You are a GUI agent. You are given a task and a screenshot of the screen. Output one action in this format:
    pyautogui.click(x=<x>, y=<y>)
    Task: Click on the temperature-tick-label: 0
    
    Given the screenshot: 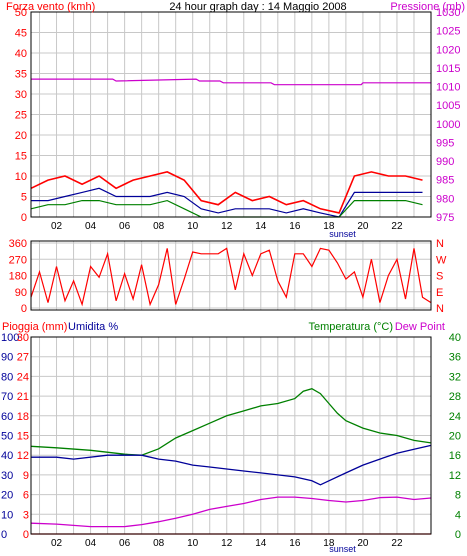 What is the action you would take?
    pyautogui.click(x=458, y=535)
    